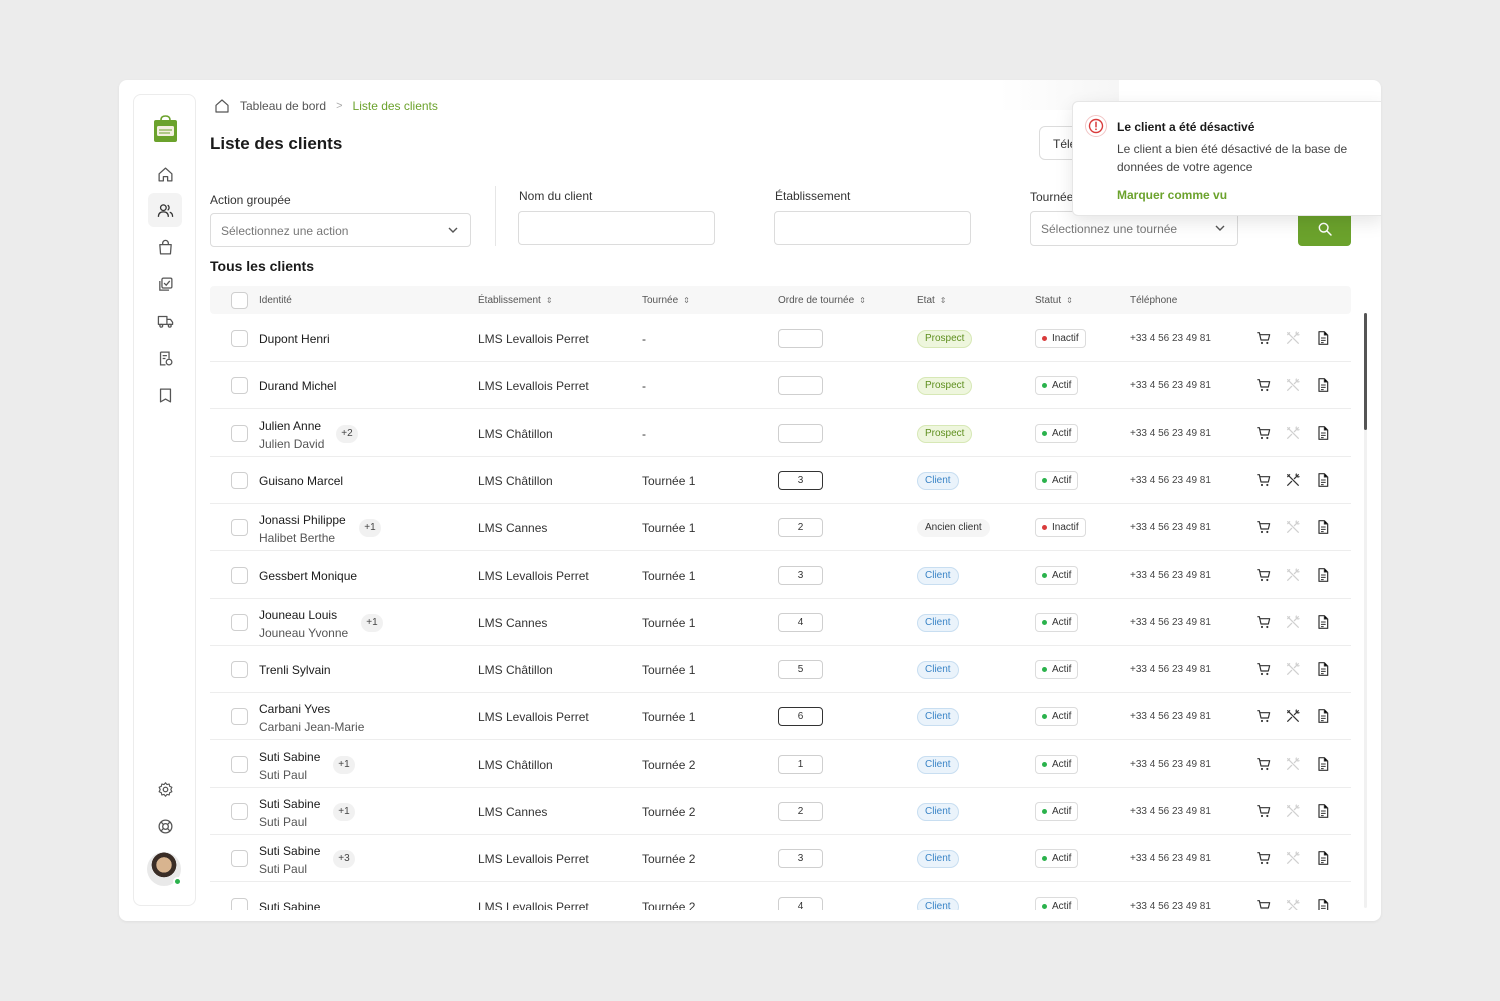  I want to click on header-etat: Etat ⇕, so click(932, 300).